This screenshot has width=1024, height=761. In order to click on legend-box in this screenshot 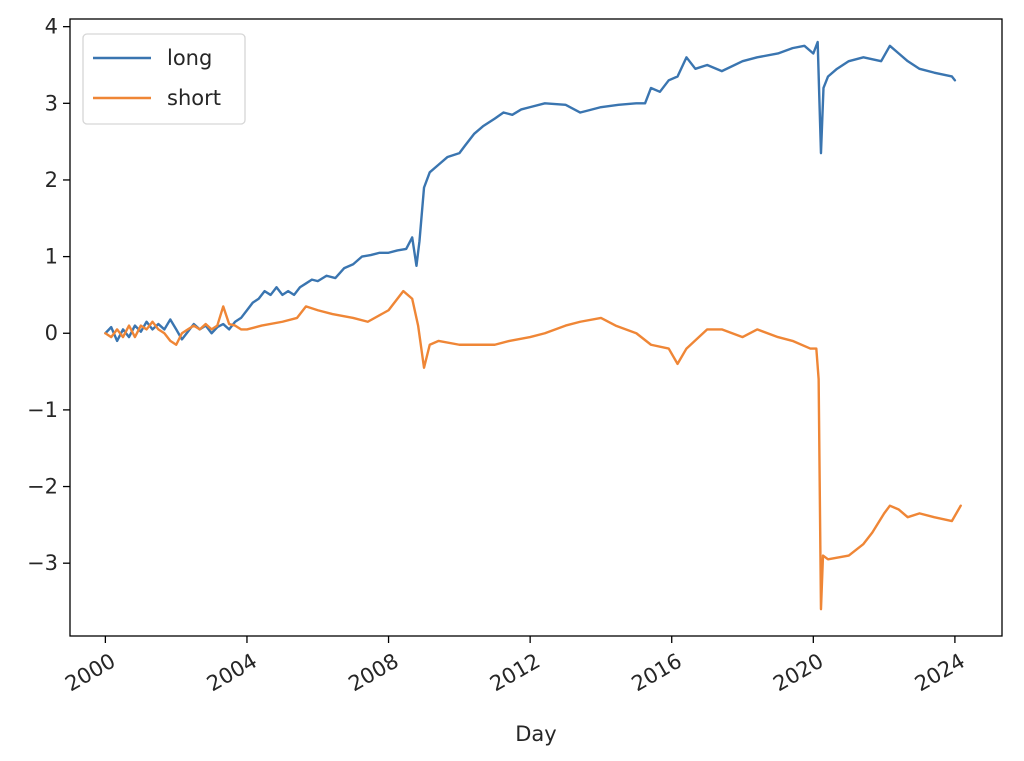, I will do `click(164, 79)`.